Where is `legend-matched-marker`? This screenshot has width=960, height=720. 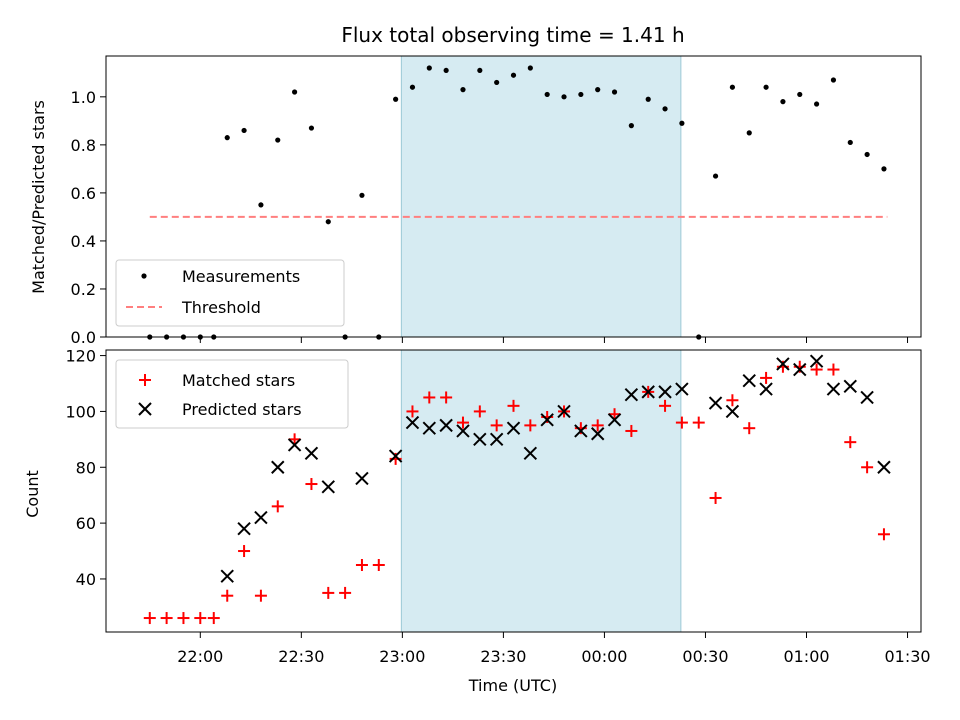 legend-matched-marker is located at coordinates (145, 380).